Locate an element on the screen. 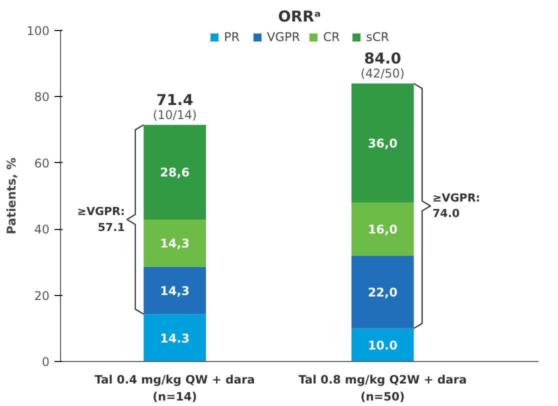 The height and width of the screenshot is (406, 558). data-label: 16,0 is located at coordinates (383, 229).